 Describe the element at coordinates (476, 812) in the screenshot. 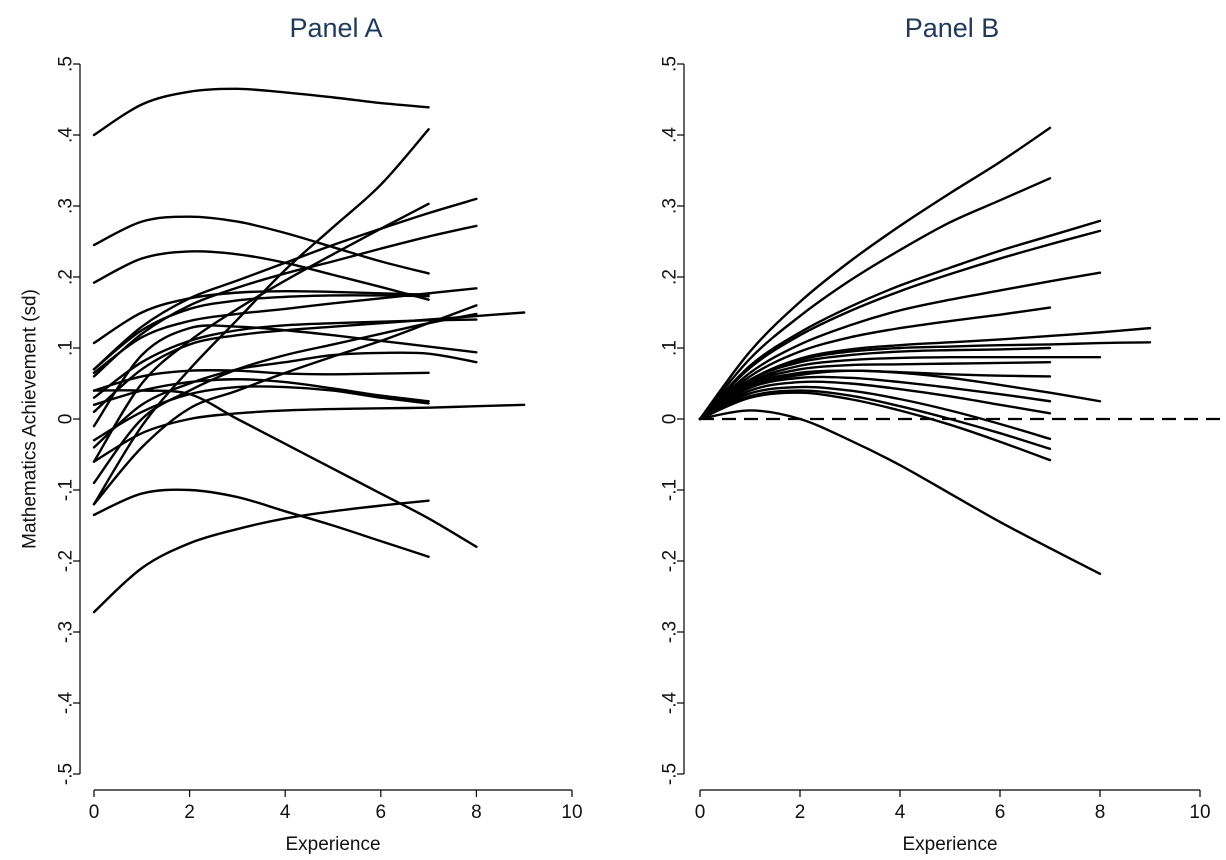

I see `panel-a-x-tick-label: 8` at that location.